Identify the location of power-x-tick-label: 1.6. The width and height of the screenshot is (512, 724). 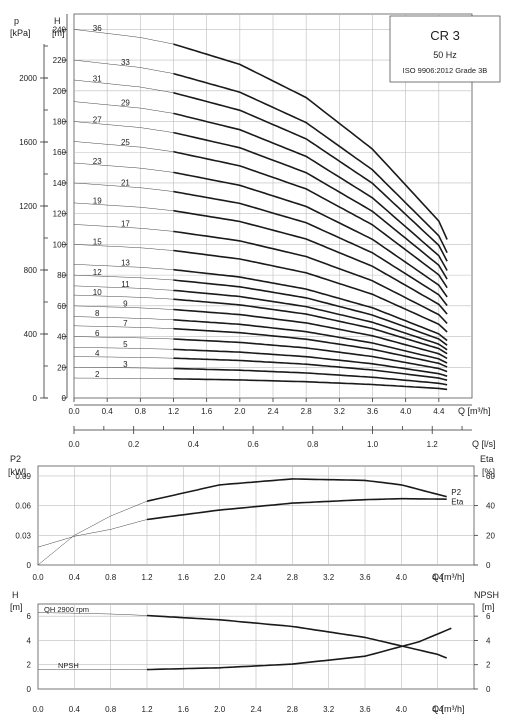
(184, 577).